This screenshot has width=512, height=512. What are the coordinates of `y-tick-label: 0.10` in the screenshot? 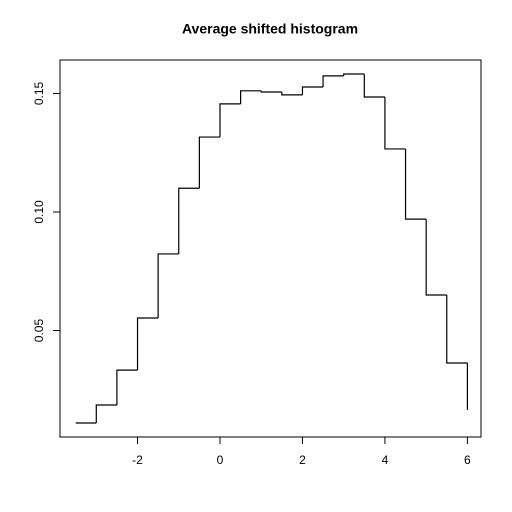 It's located at (39, 212).